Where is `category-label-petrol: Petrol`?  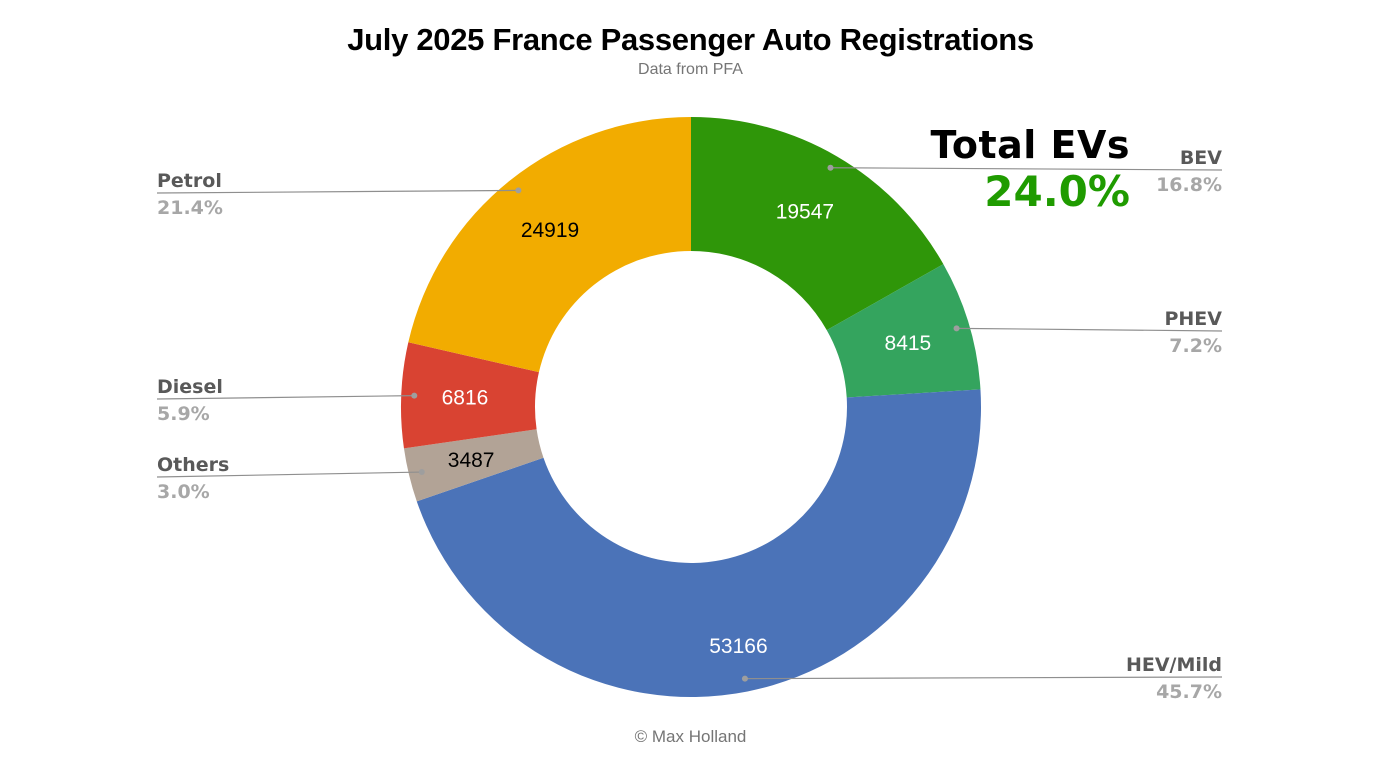 category-label-petrol: Petrol is located at coordinates (189, 181).